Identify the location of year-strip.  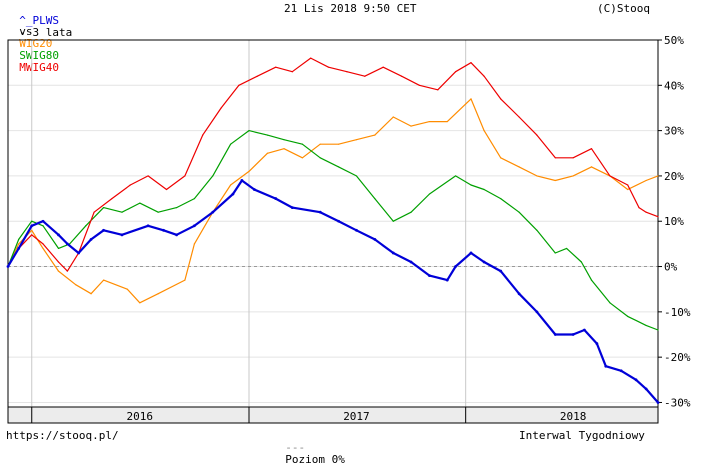
(333, 415).